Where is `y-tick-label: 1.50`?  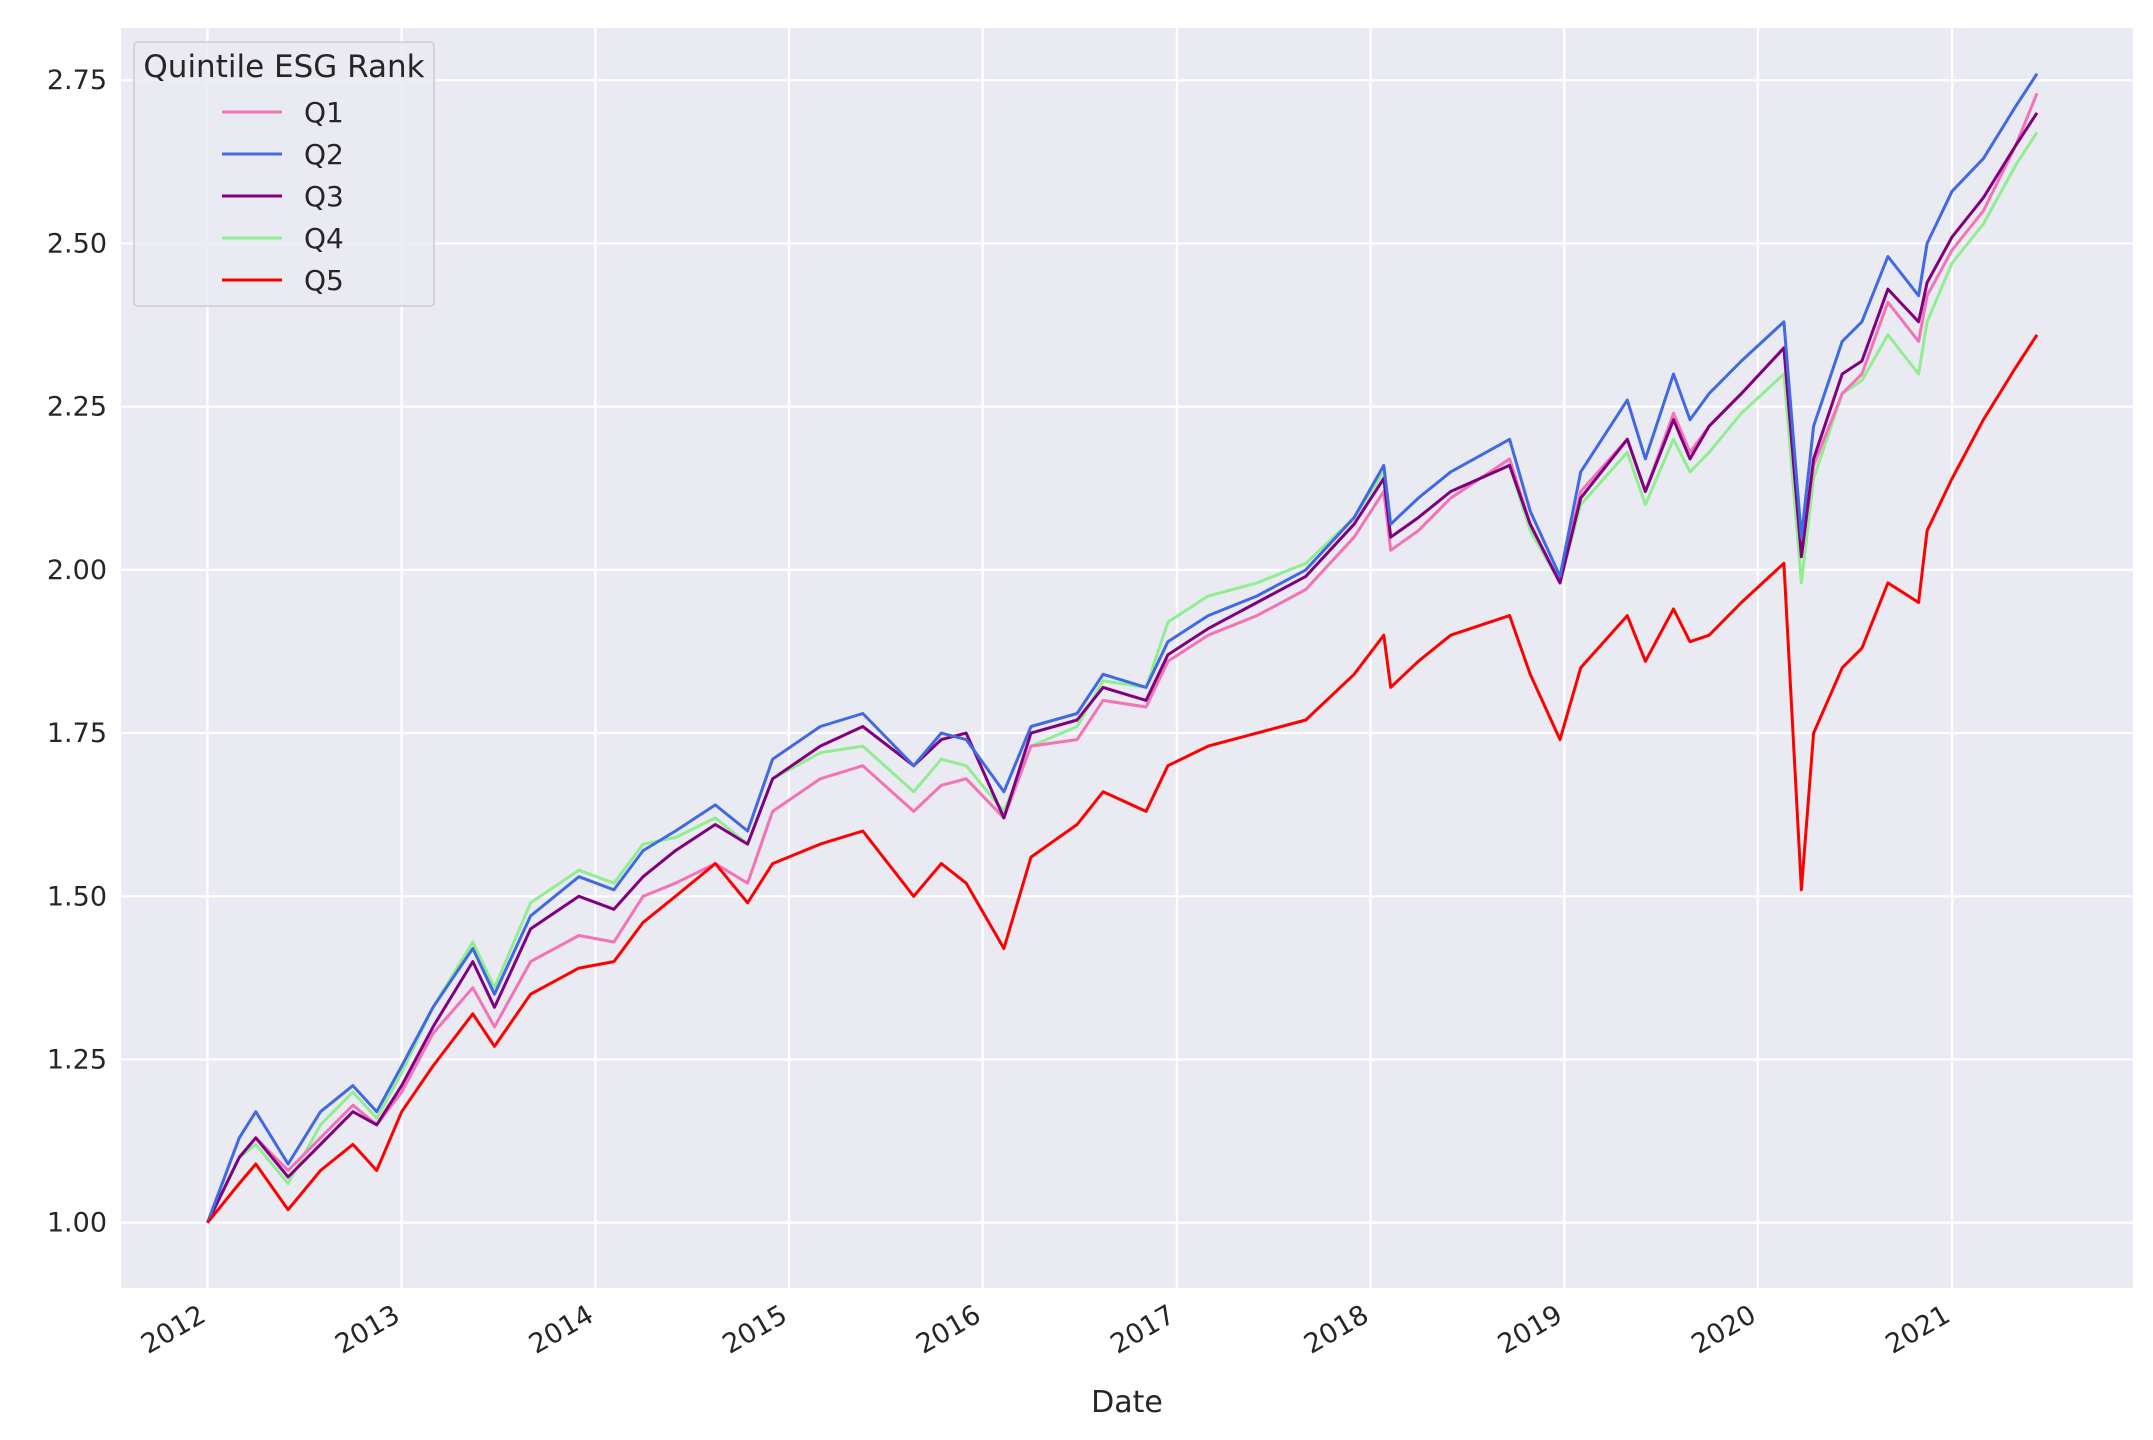 y-tick-label: 1.50 is located at coordinates (77, 896).